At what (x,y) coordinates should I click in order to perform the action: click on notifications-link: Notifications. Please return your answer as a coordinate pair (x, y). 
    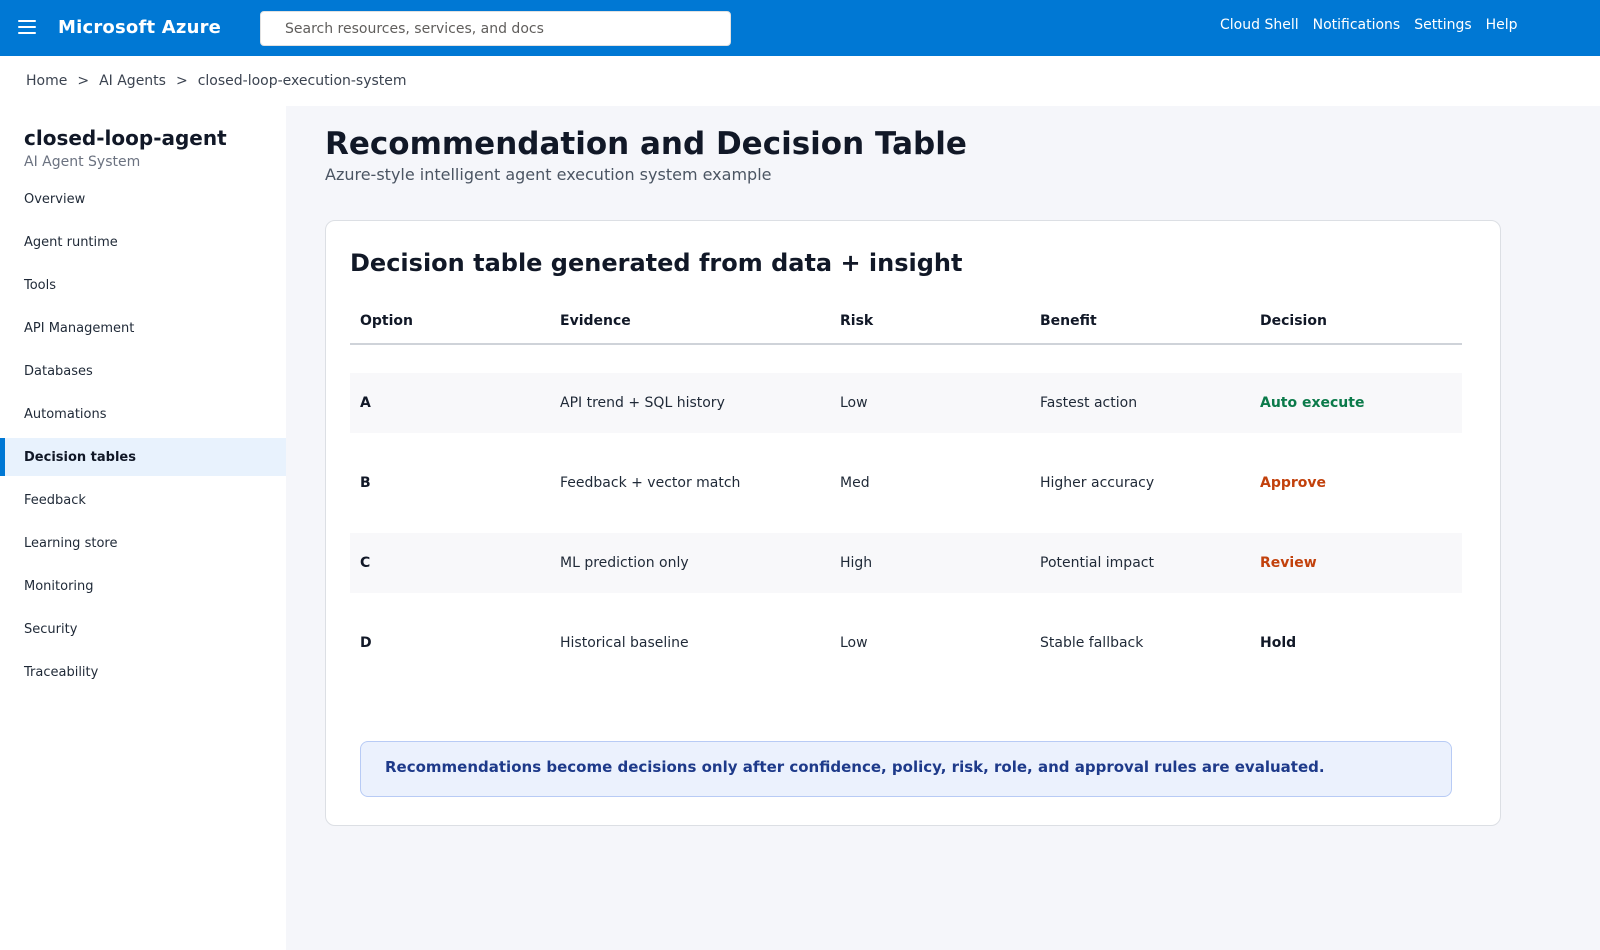
    Looking at the image, I should click on (1356, 25).